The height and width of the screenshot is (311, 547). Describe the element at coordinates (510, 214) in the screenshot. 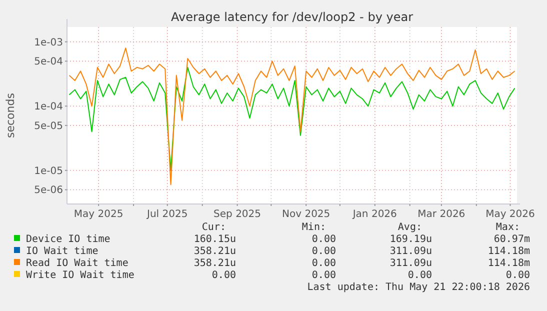

I see `x-tick-label: May 2026` at that location.